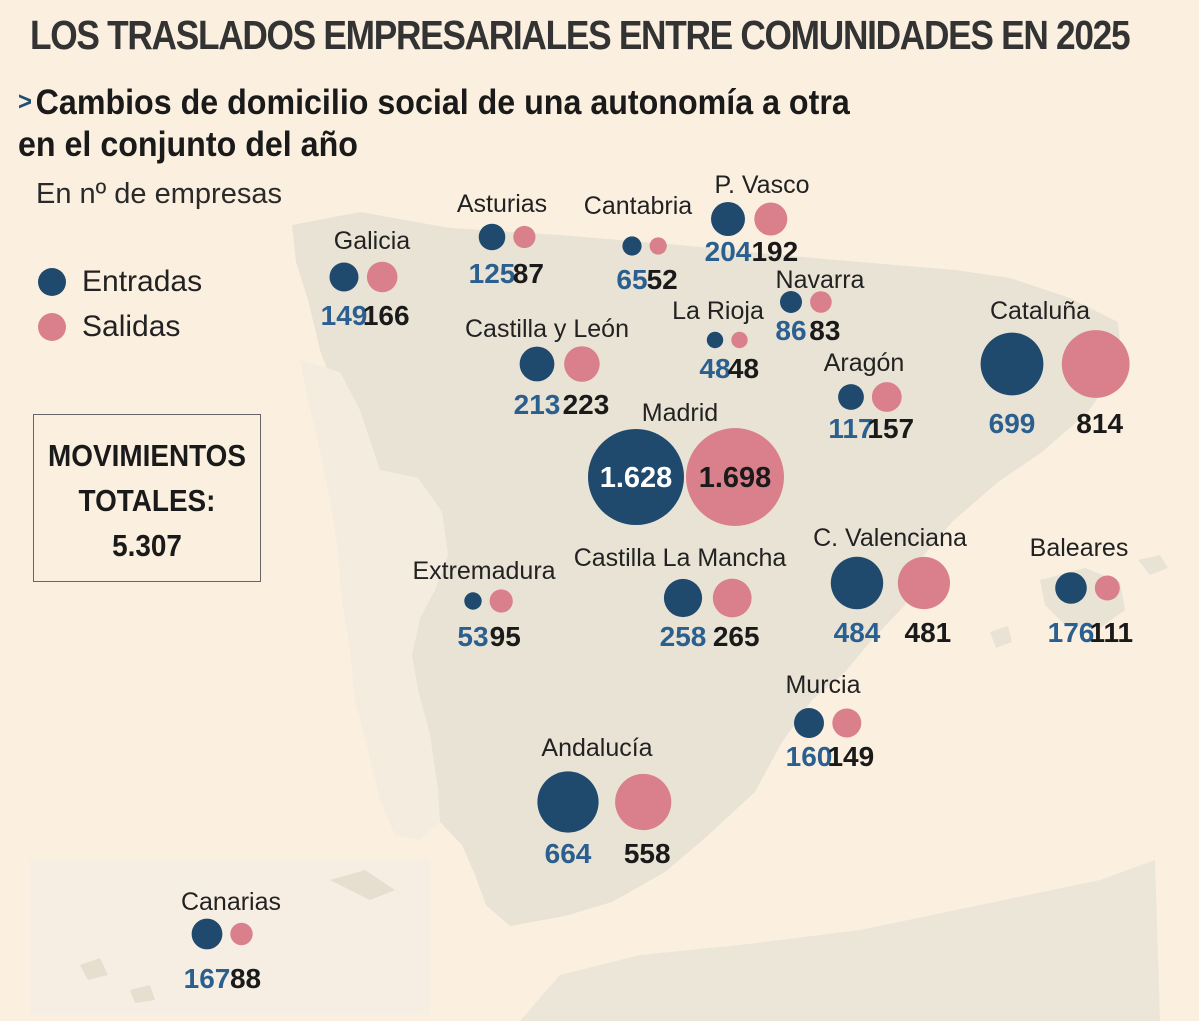 The image size is (1199, 1021). What do you see at coordinates (890, 428) in the screenshot?
I see `salidas-value: 157` at bounding box center [890, 428].